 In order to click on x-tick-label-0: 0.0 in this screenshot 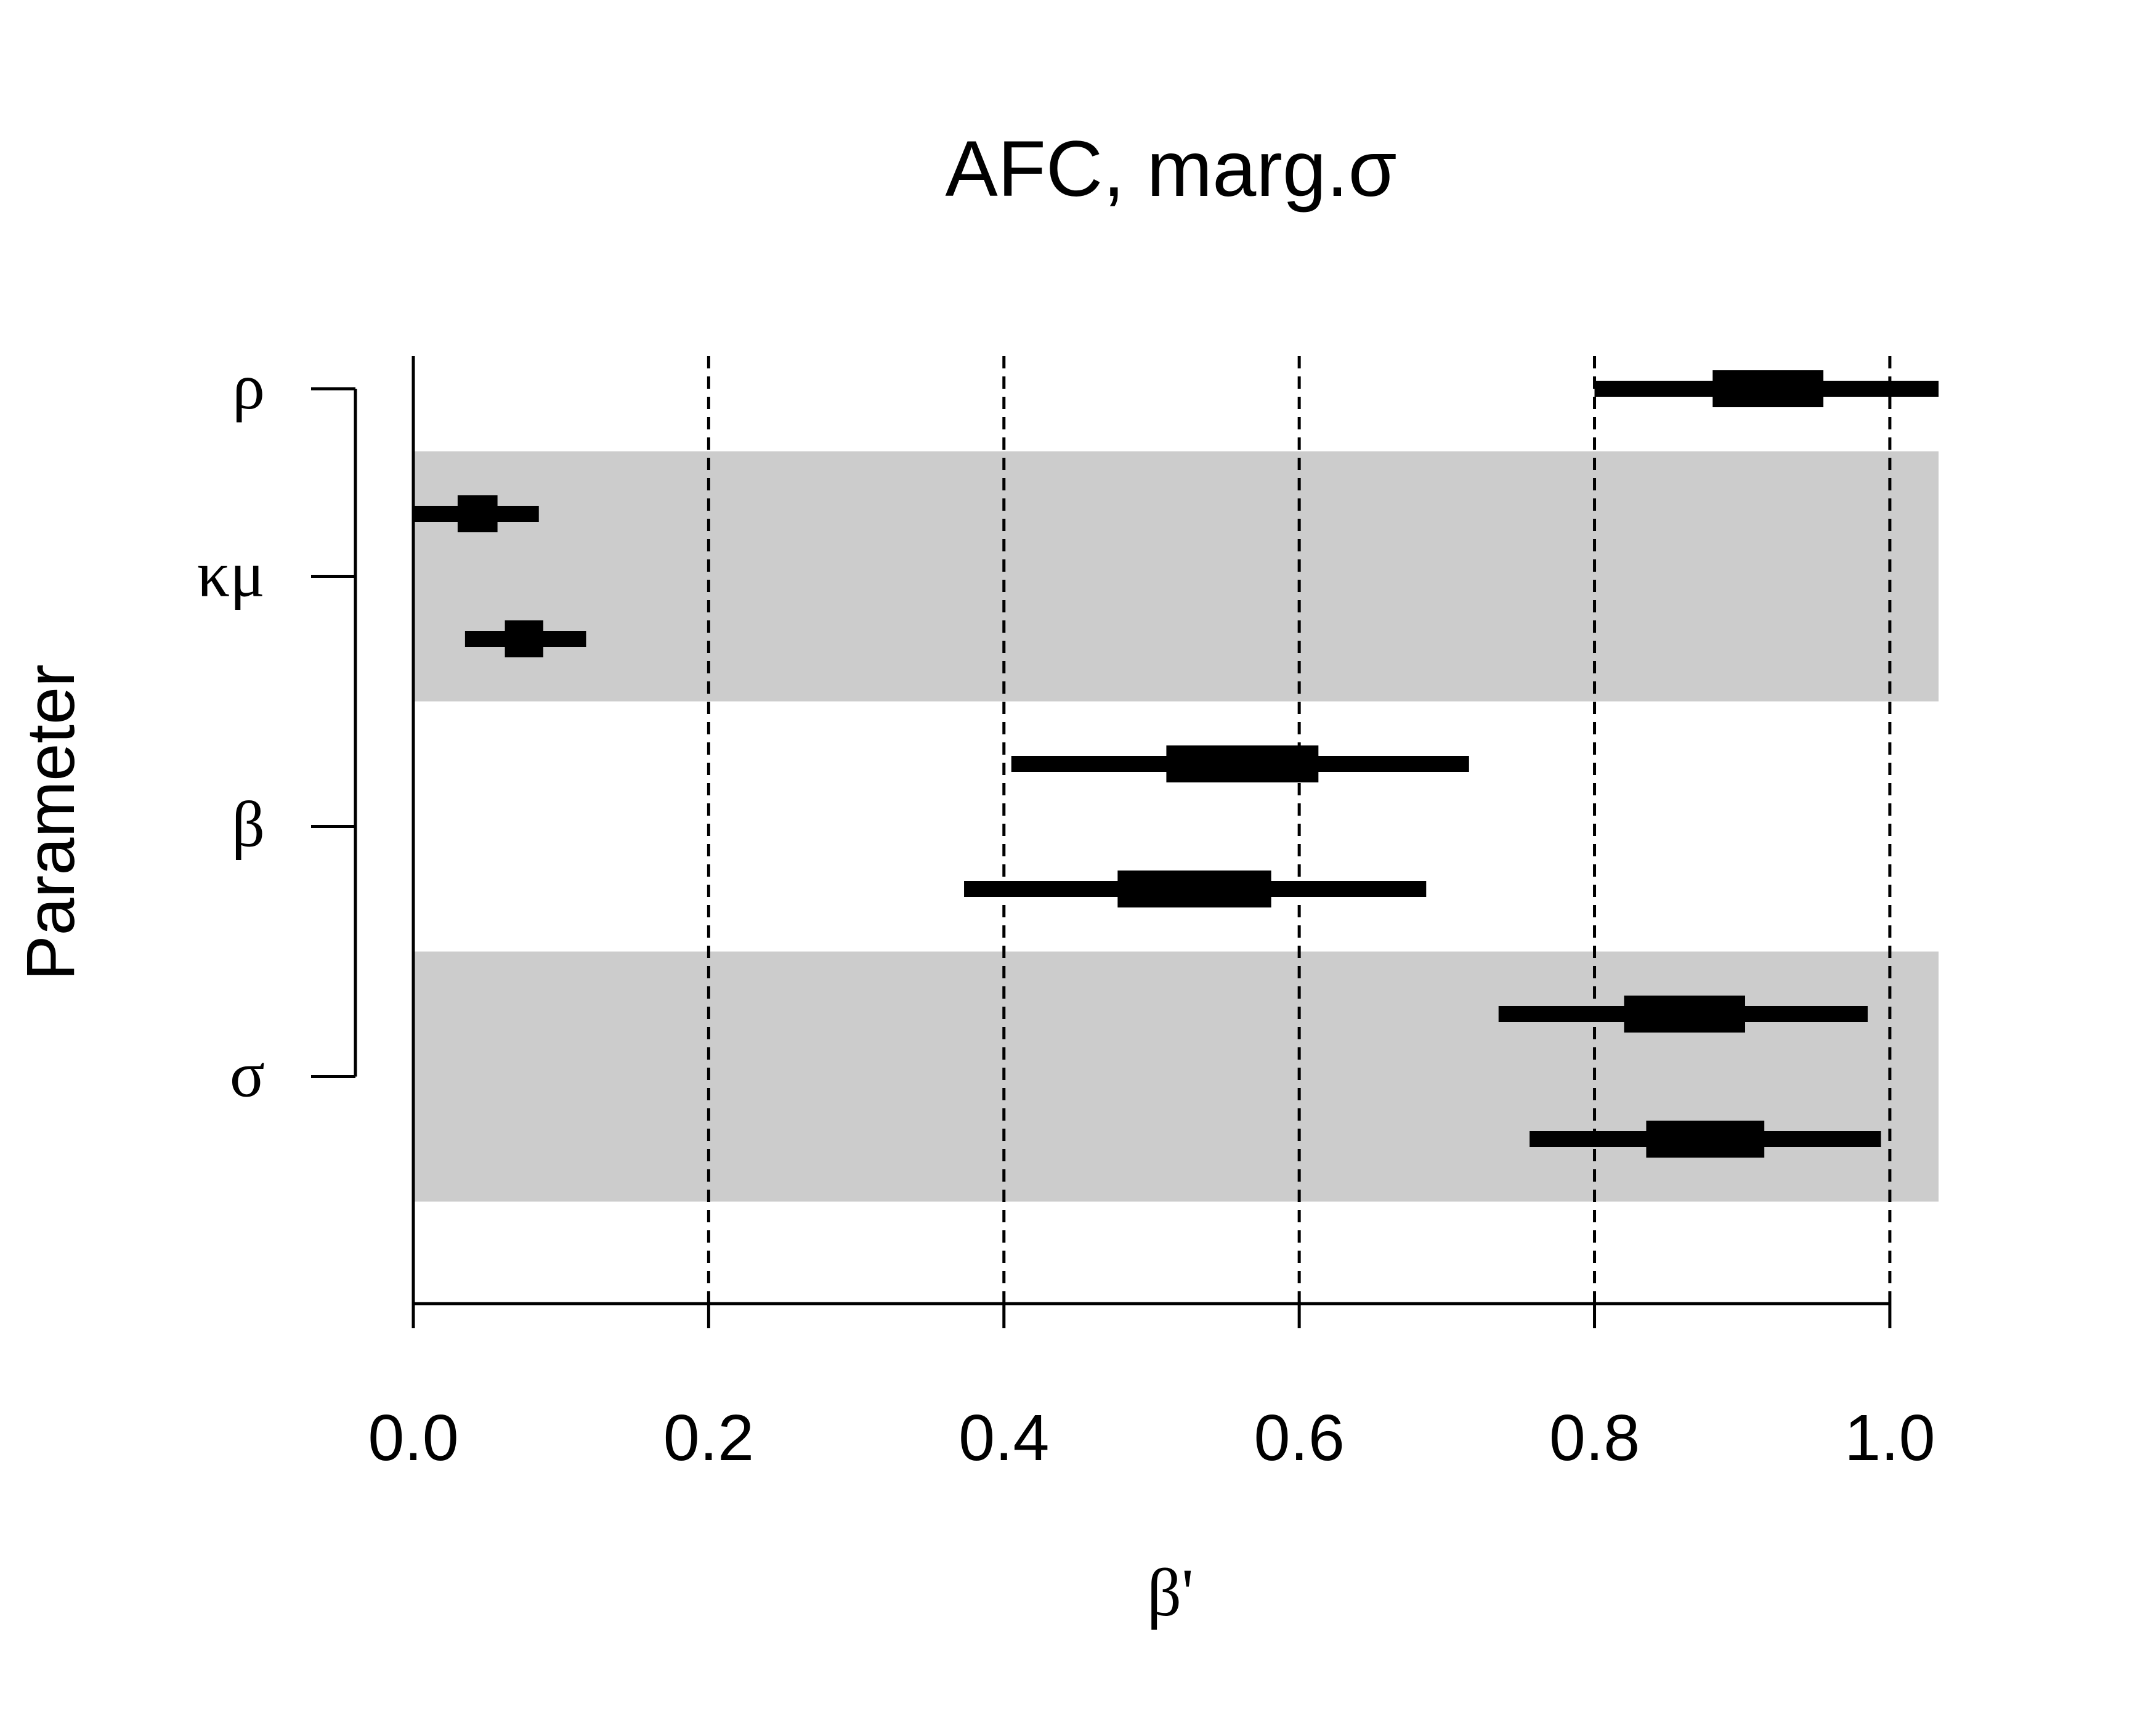, I will do `click(413, 1438)`.